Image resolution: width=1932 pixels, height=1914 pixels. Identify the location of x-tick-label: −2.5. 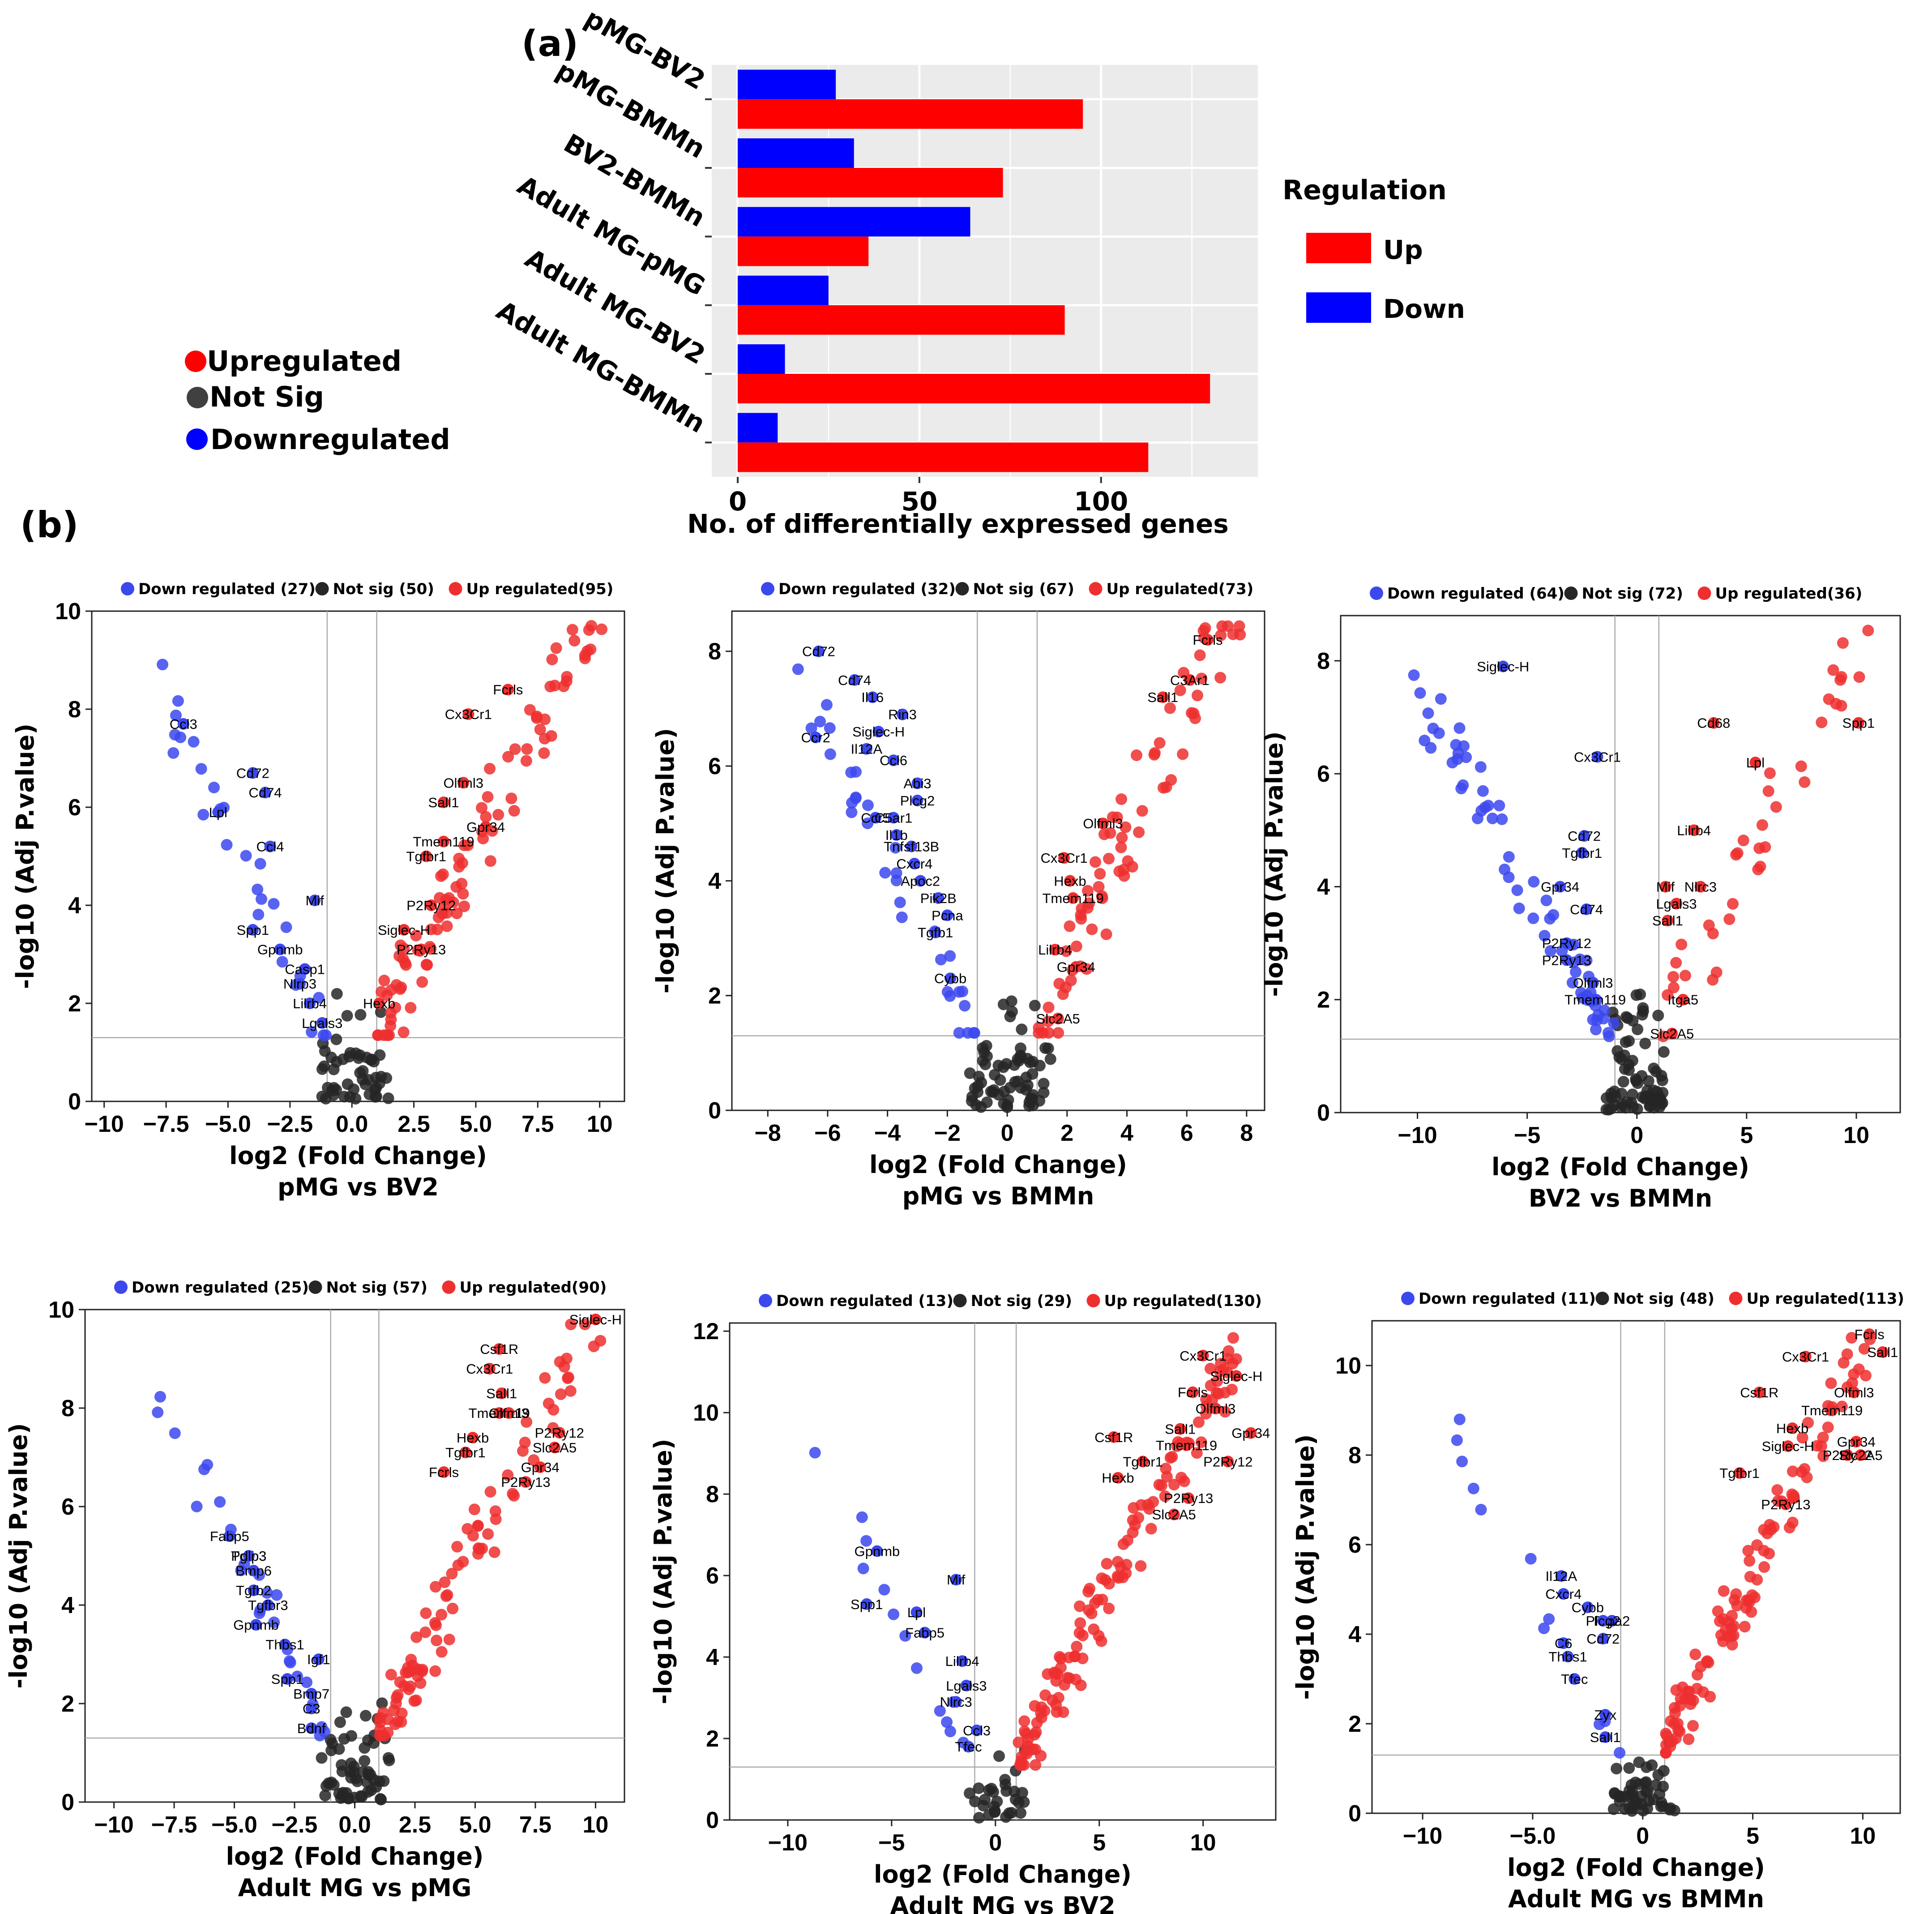
(295, 1825).